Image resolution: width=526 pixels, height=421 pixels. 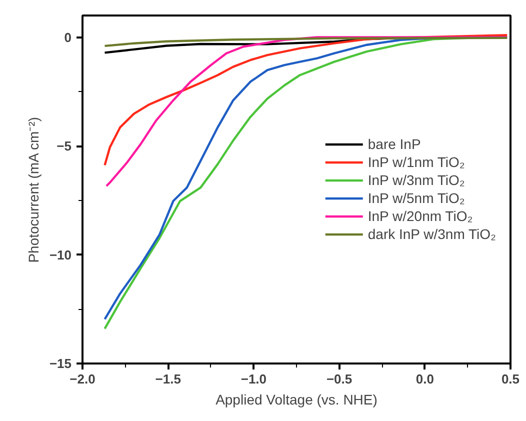 What do you see at coordinates (60, 363) in the screenshot?
I see `y-tick-label: −15` at bounding box center [60, 363].